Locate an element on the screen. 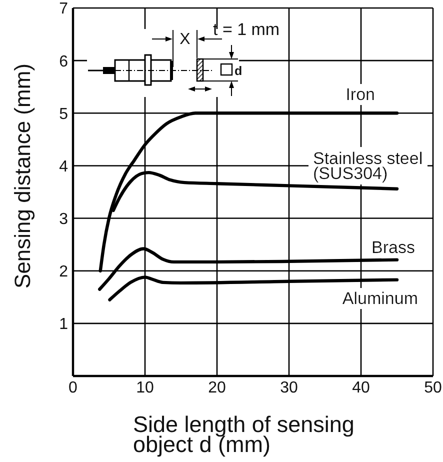 This screenshot has width=443, height=462. y-tick-label: 7 is located at coordinates (63, 9).